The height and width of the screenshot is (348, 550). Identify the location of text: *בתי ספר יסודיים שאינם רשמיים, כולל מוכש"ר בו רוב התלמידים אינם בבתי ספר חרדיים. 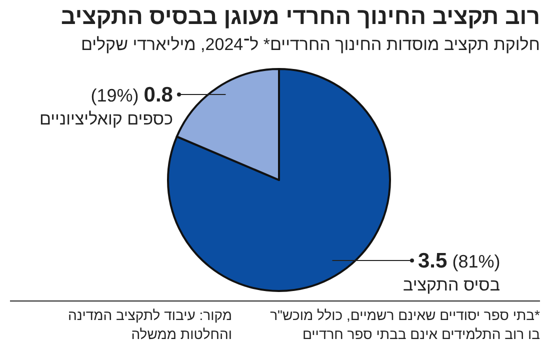
(405, 324).